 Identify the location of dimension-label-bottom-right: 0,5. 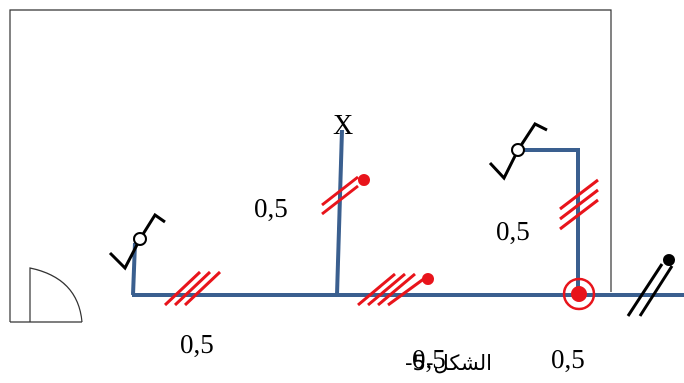
(568, 359).